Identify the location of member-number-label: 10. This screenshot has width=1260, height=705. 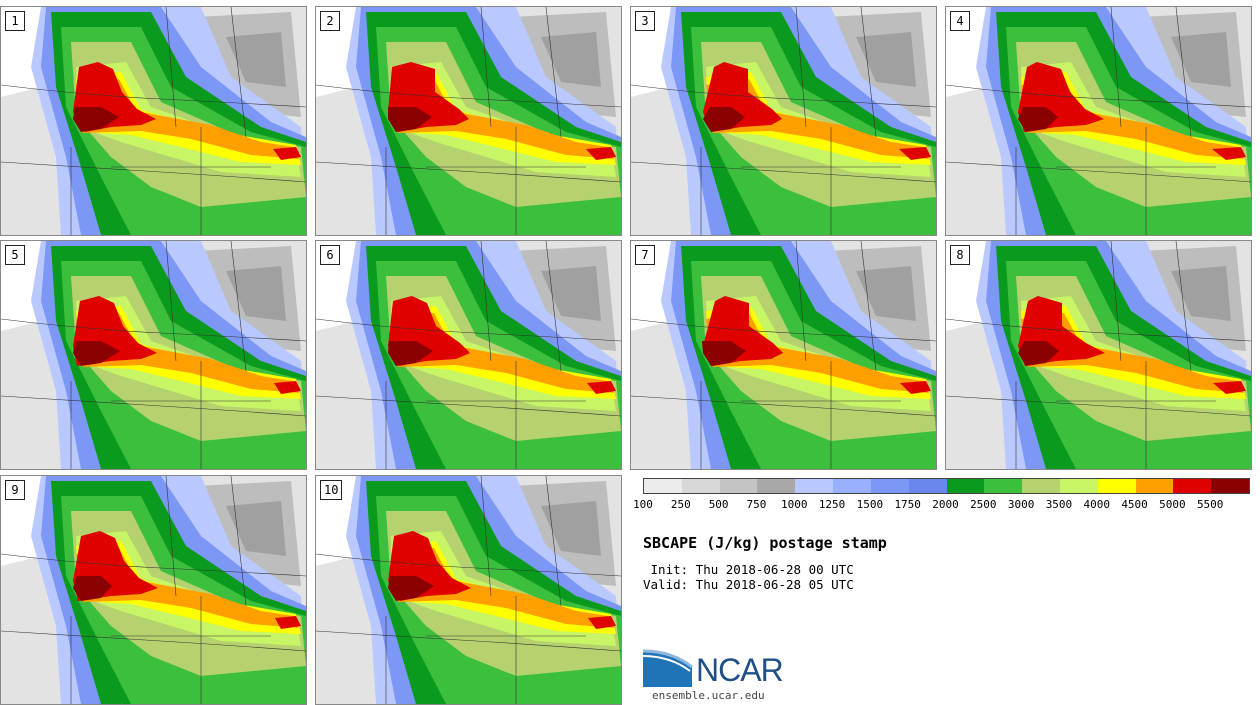
(331, 490).